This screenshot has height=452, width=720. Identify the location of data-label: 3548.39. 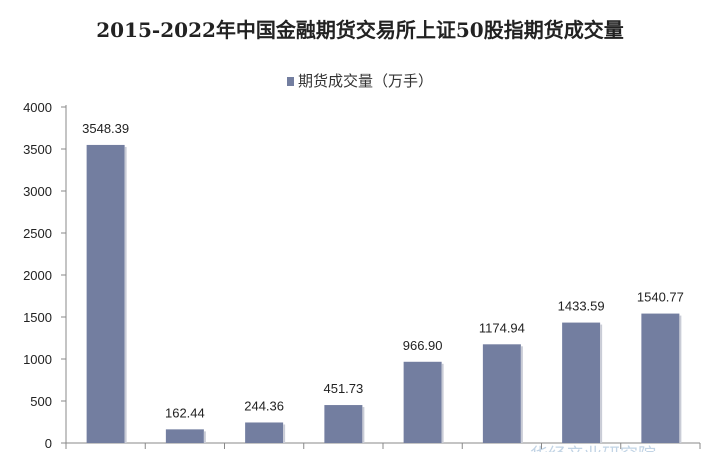
(105, 128).